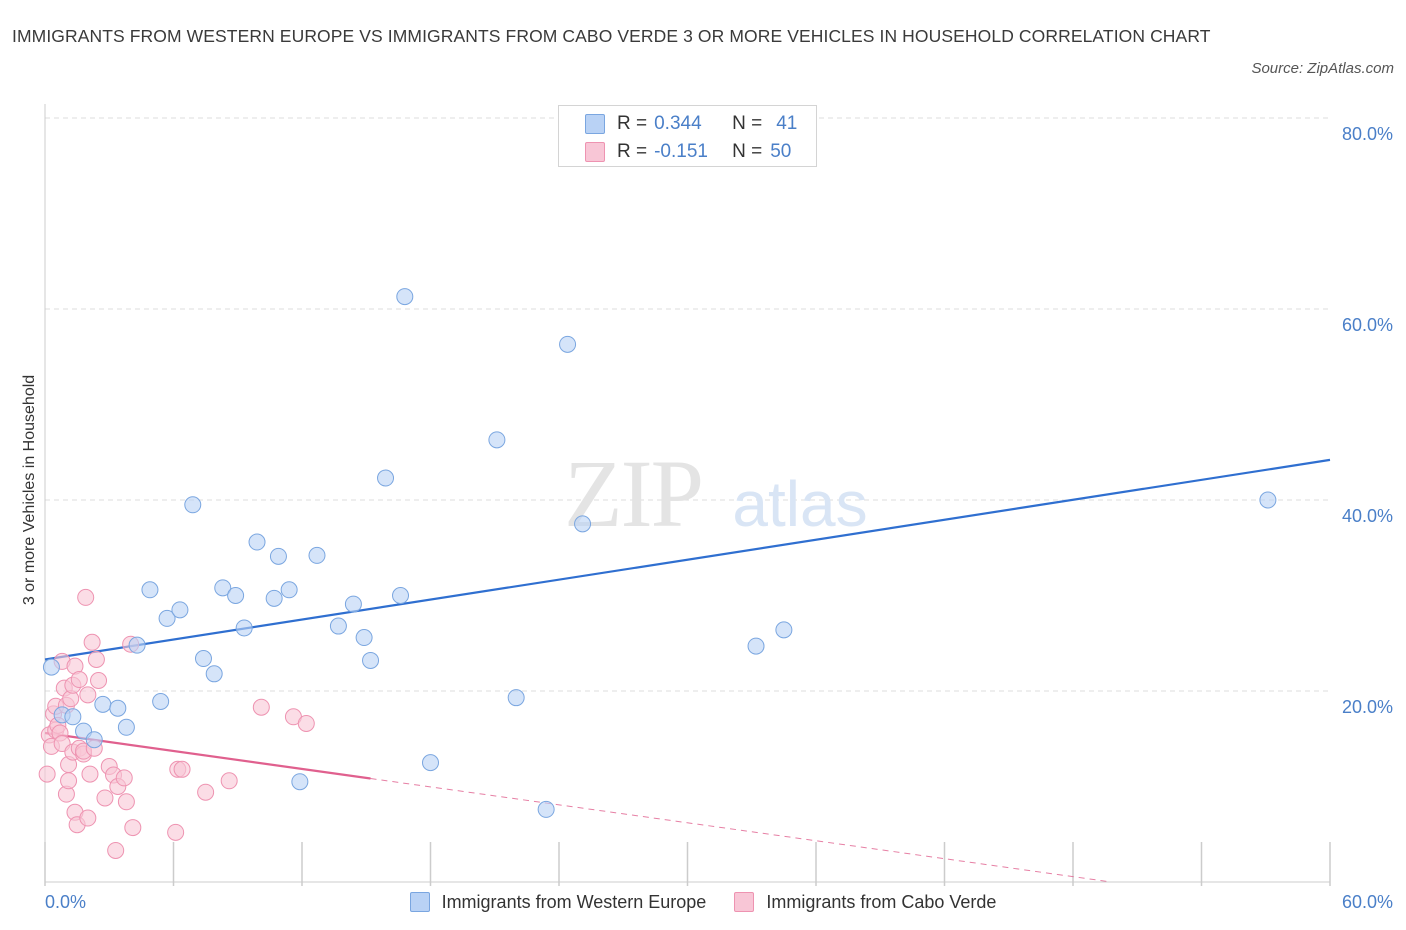  I want to click on legend-label-cabo-verde: Immigrants from Cabo Verde, so click(881, 901).